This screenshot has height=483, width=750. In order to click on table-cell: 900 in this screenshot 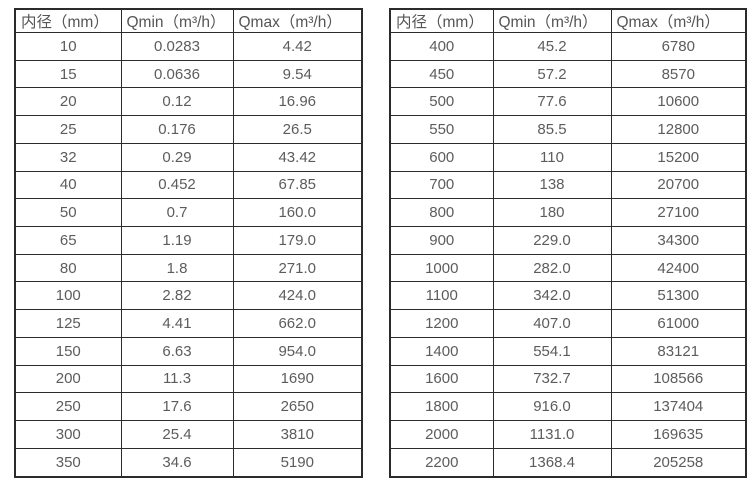, I will do `click(441, 240)`.